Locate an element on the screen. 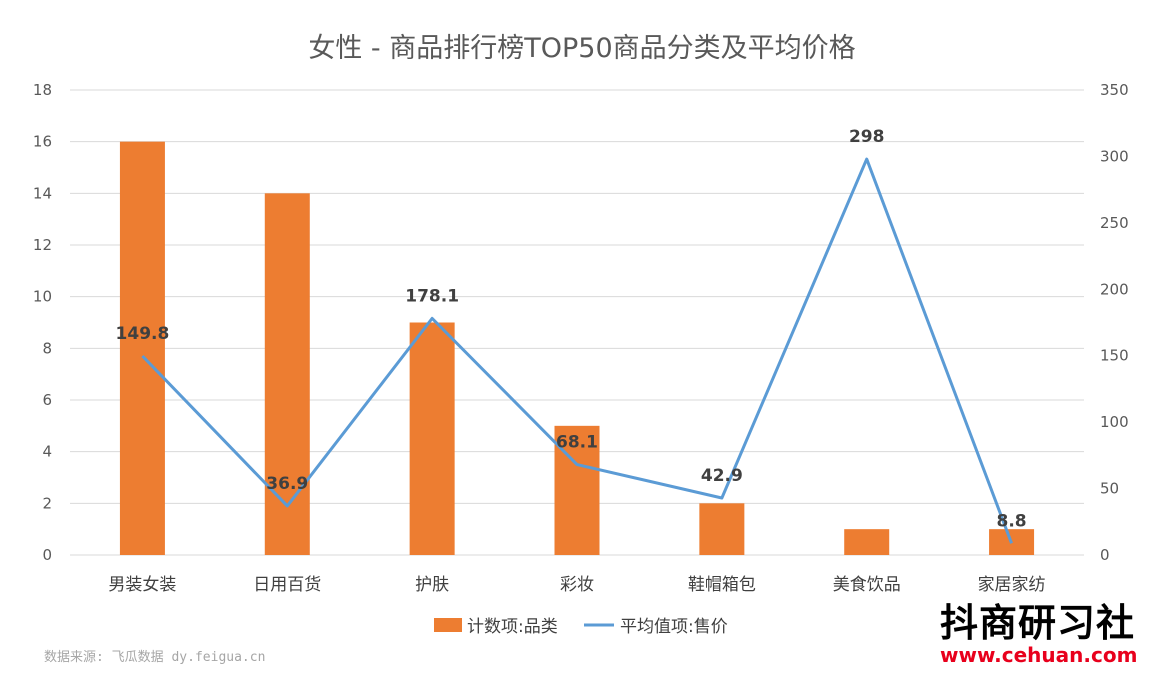 This screenshot has width=1164, height=686. right-tick-label: 100 is located at coordinates (1114, 422).